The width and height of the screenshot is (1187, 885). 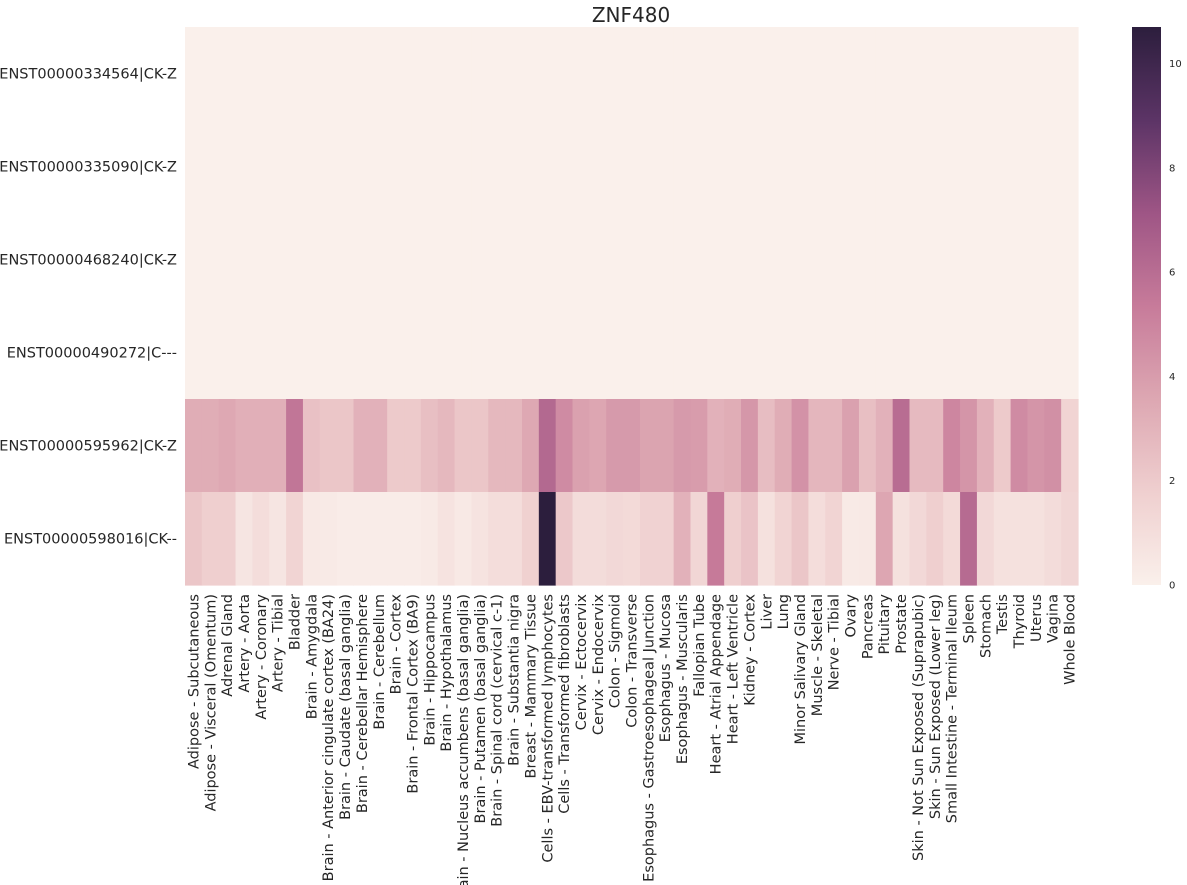 I want to click on row-label: ENST00000595962|CK-Z, so click(x=88, y=447).